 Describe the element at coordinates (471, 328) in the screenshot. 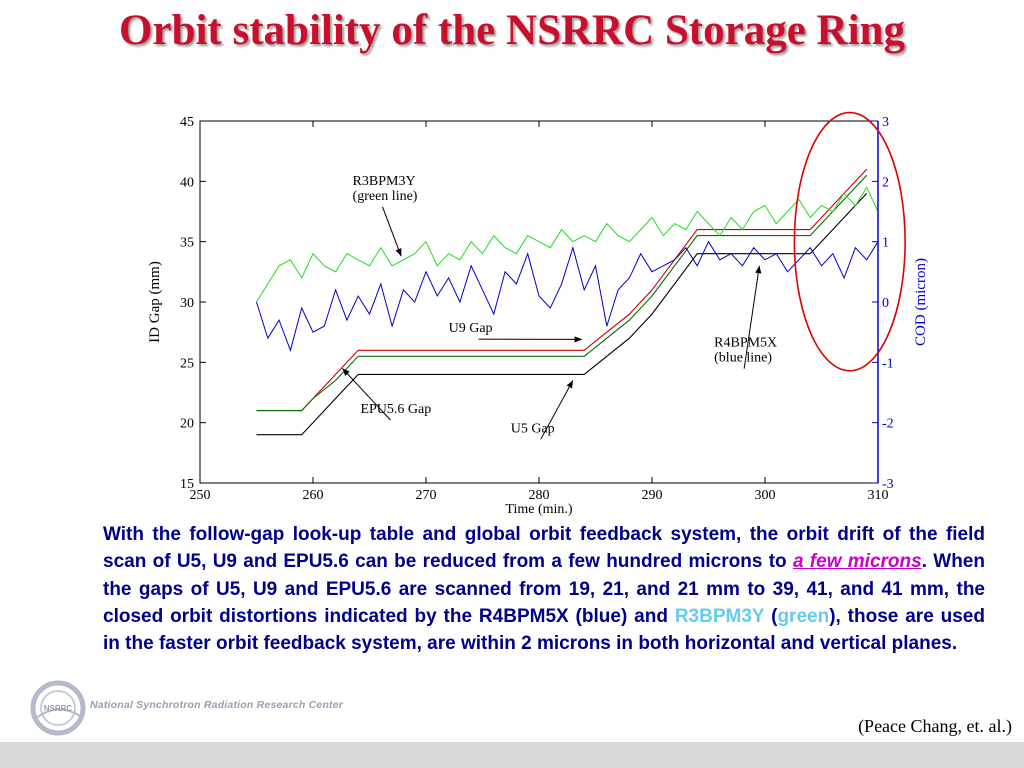

I see `u9-annotation-label: U9 Gap` at that location.